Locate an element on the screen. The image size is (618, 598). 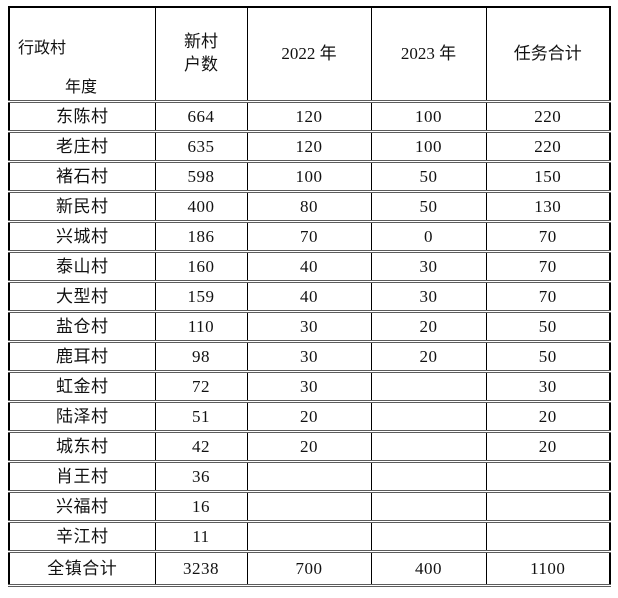
households-cell: 72 is located at coordinates (201, 387).